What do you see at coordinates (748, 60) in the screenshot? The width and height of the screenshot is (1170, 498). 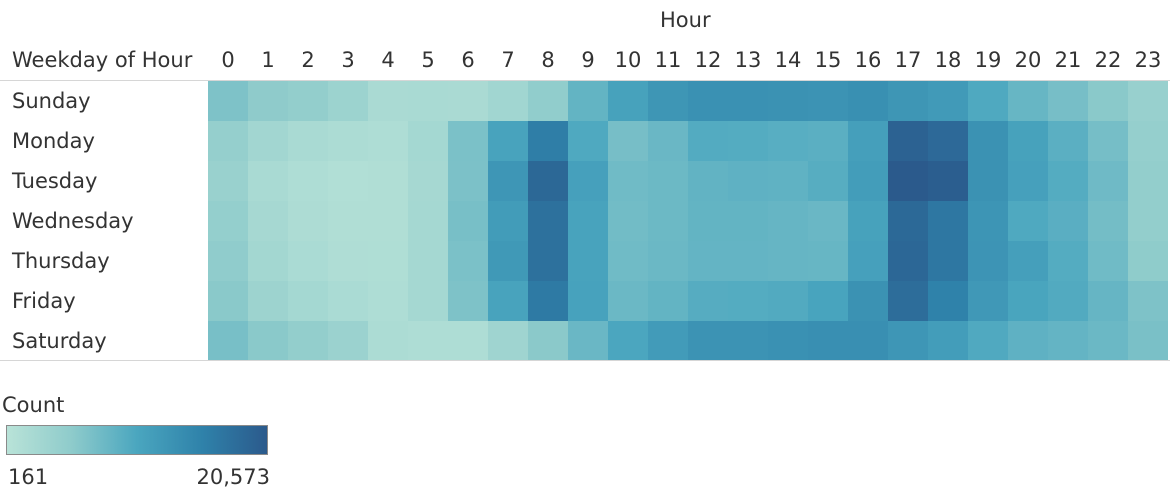 I see `hour-tick-label: 13` at bounding box center [748, 60].